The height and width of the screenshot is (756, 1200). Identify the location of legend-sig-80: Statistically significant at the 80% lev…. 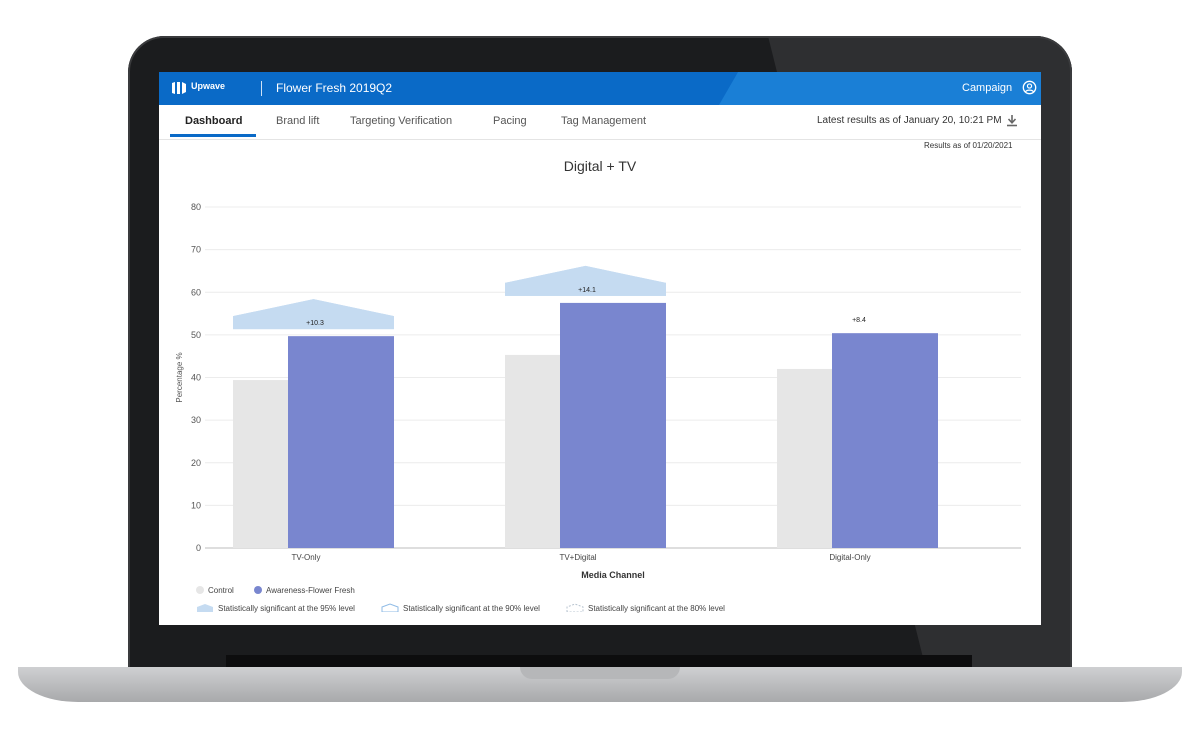
(645, 608).